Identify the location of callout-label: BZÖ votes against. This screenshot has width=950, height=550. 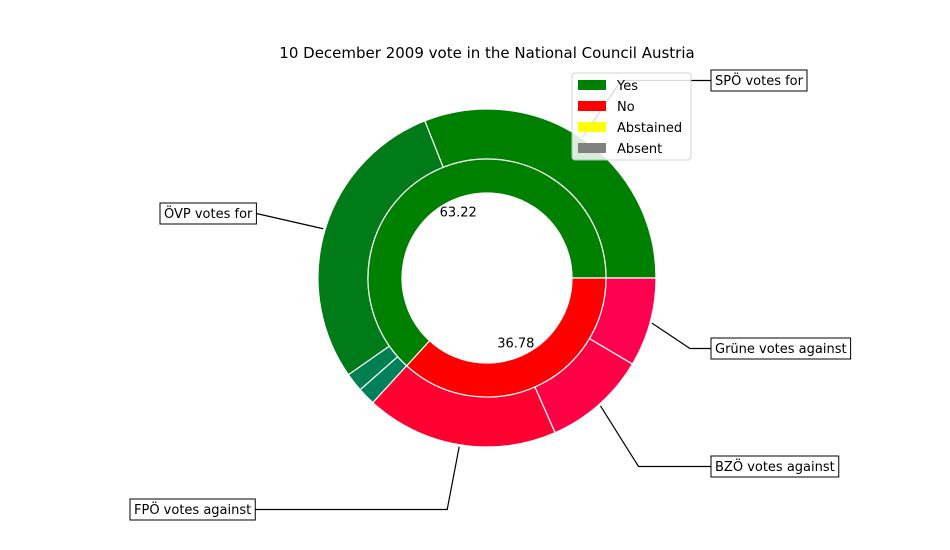
(775, 466).